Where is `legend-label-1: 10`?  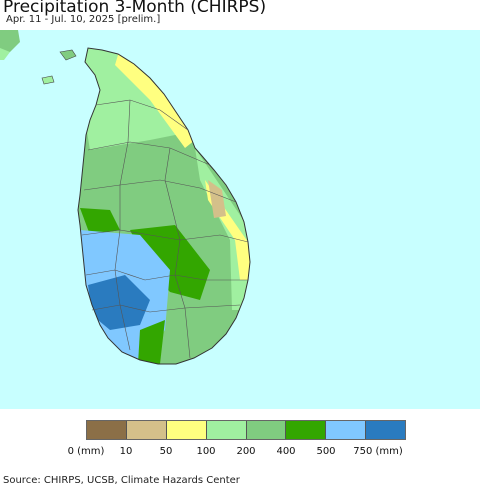 legend-label-1: 10 is located at coordinates (126, 451).